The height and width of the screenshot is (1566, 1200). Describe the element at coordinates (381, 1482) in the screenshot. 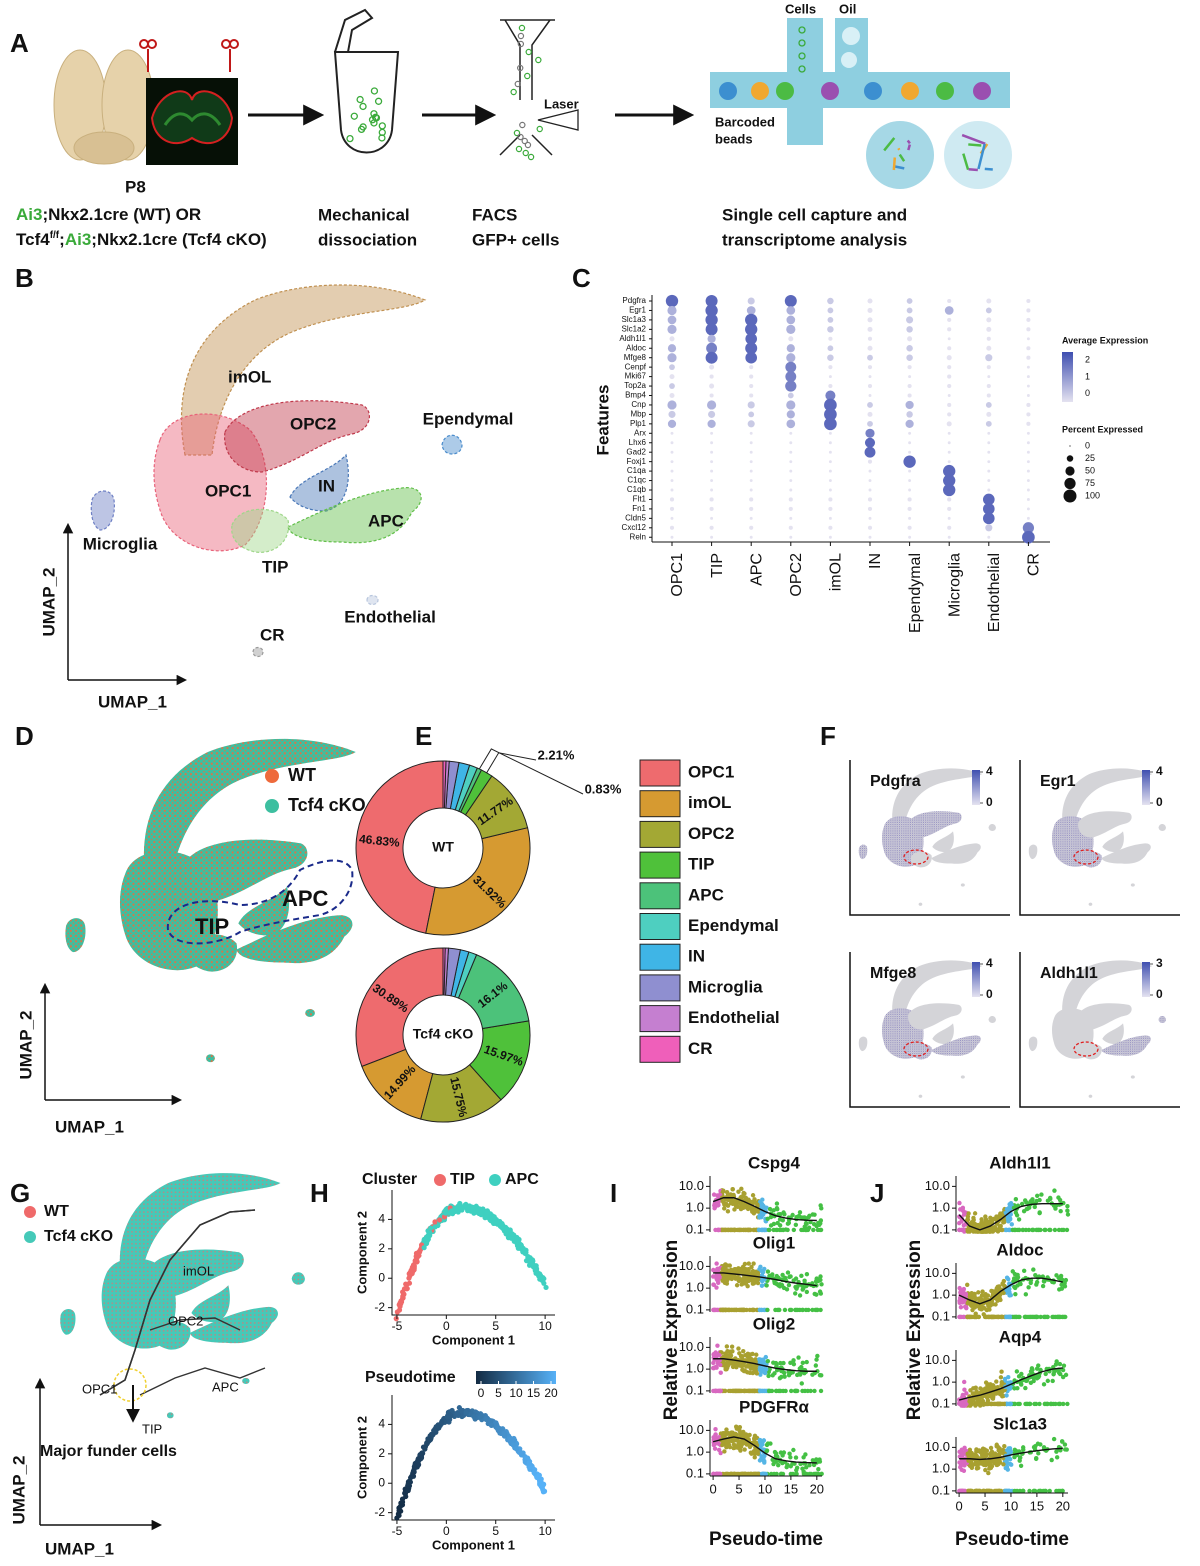

I see `tick-label: 0` at that location.